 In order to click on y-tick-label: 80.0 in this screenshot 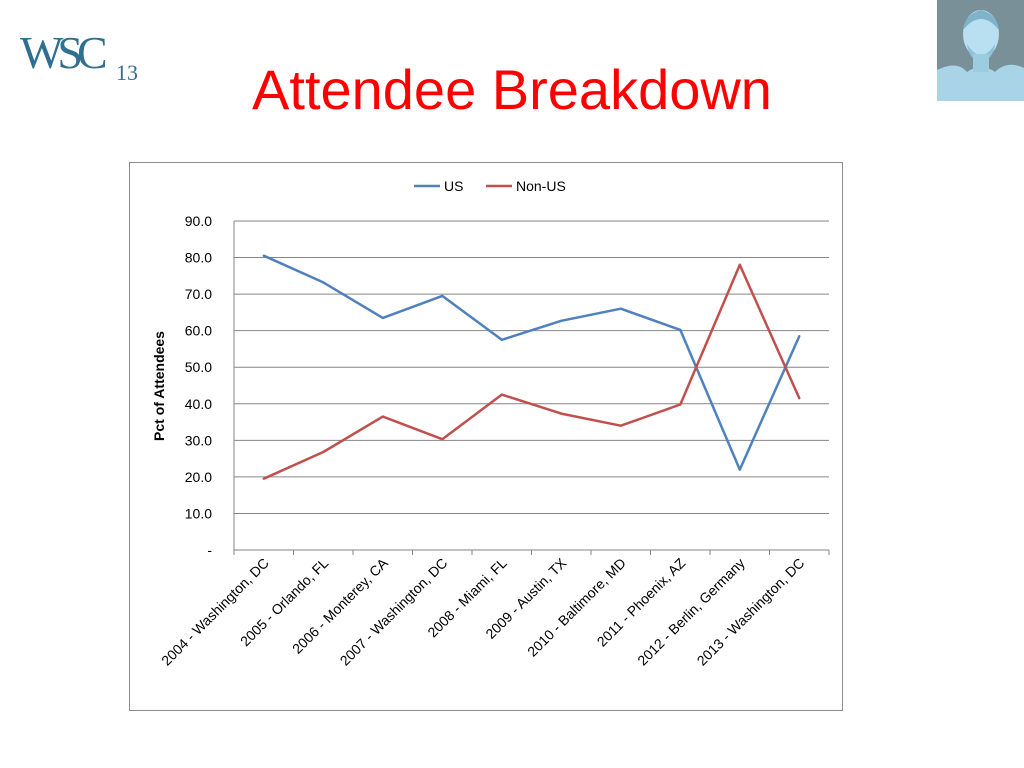, I will do `click(198, 258)`.